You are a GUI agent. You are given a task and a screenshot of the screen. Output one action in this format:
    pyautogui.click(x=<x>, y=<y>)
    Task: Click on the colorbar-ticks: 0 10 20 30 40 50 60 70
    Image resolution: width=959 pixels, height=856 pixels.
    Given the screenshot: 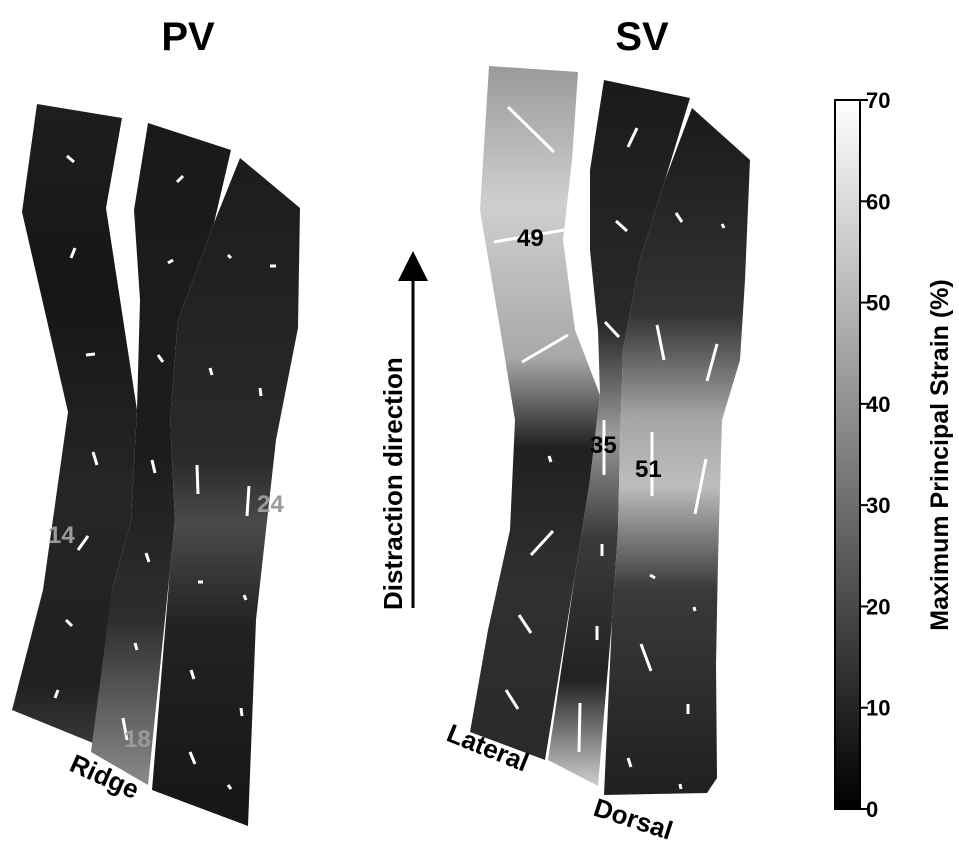 What is the action you would take?
    pyautogui.click(x=875, y=455)
    